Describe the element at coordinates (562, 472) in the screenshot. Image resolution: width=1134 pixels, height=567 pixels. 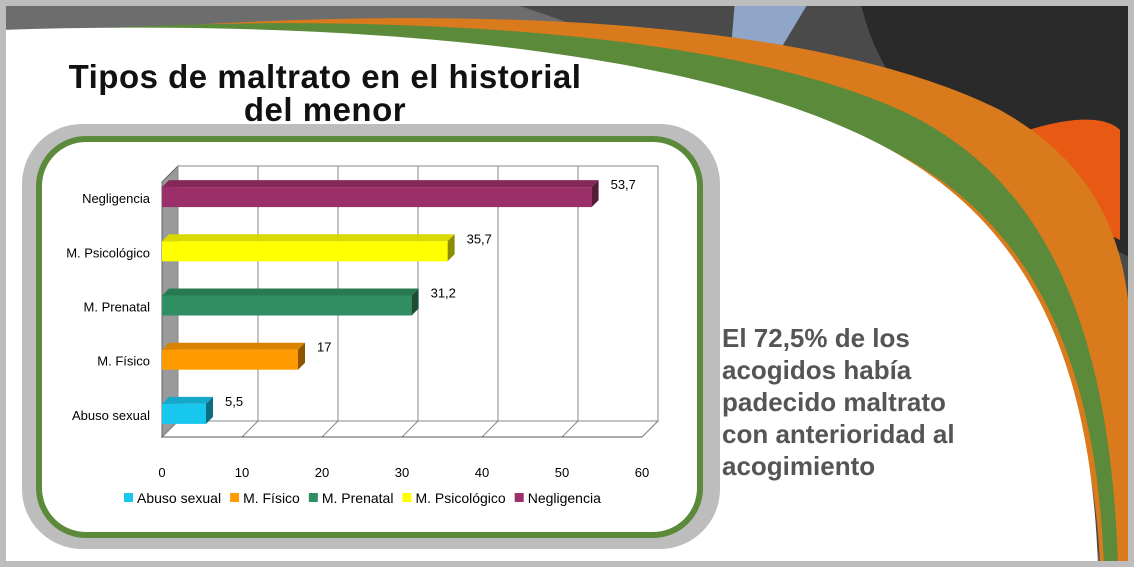
I see `x-tick-label: 50` at that location.